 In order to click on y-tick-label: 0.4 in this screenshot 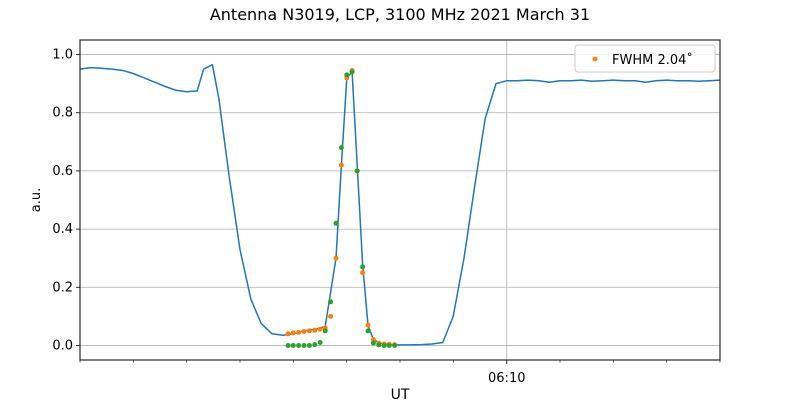, I will do `click(62, 229)`.